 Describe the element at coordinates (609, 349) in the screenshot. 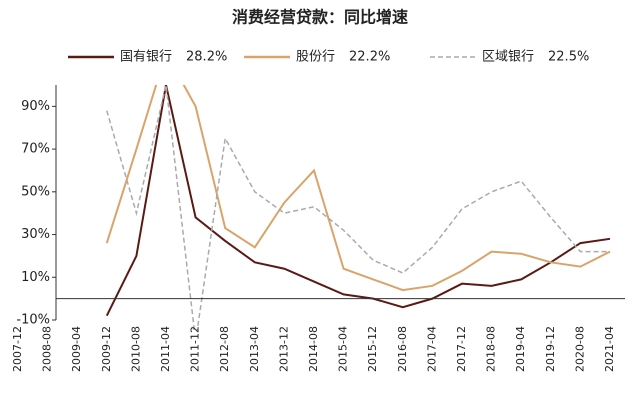

I see `x-tick-label: 2021-04` at that location.